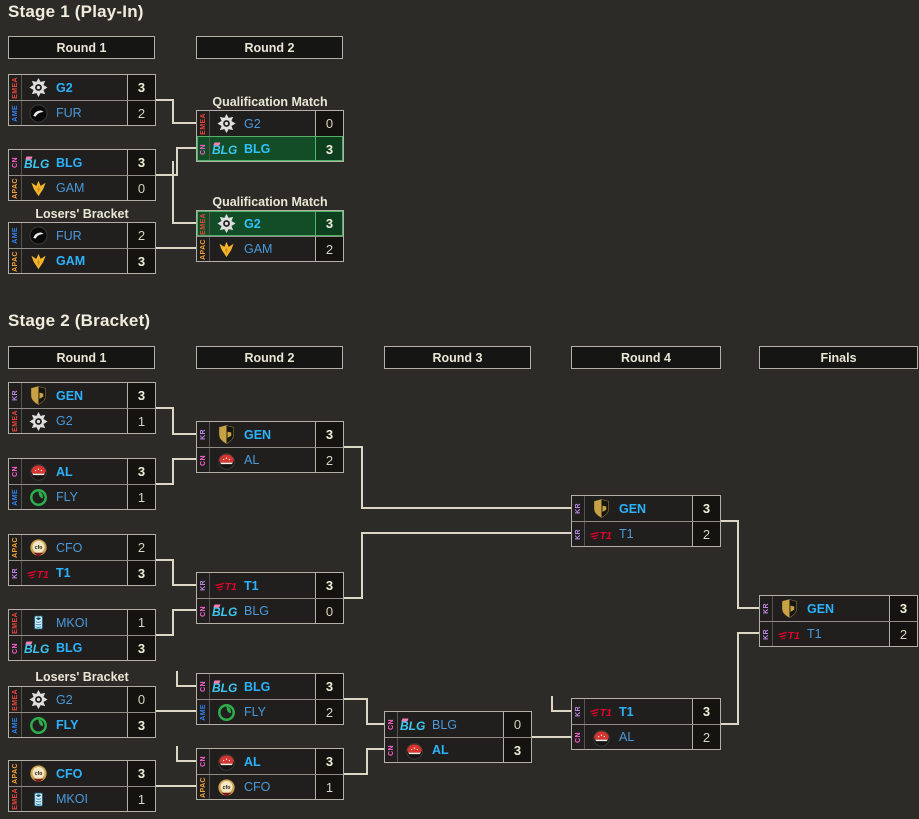  I want to click on losers-bracket-label: Losers' Bracket, so click(82, 214).